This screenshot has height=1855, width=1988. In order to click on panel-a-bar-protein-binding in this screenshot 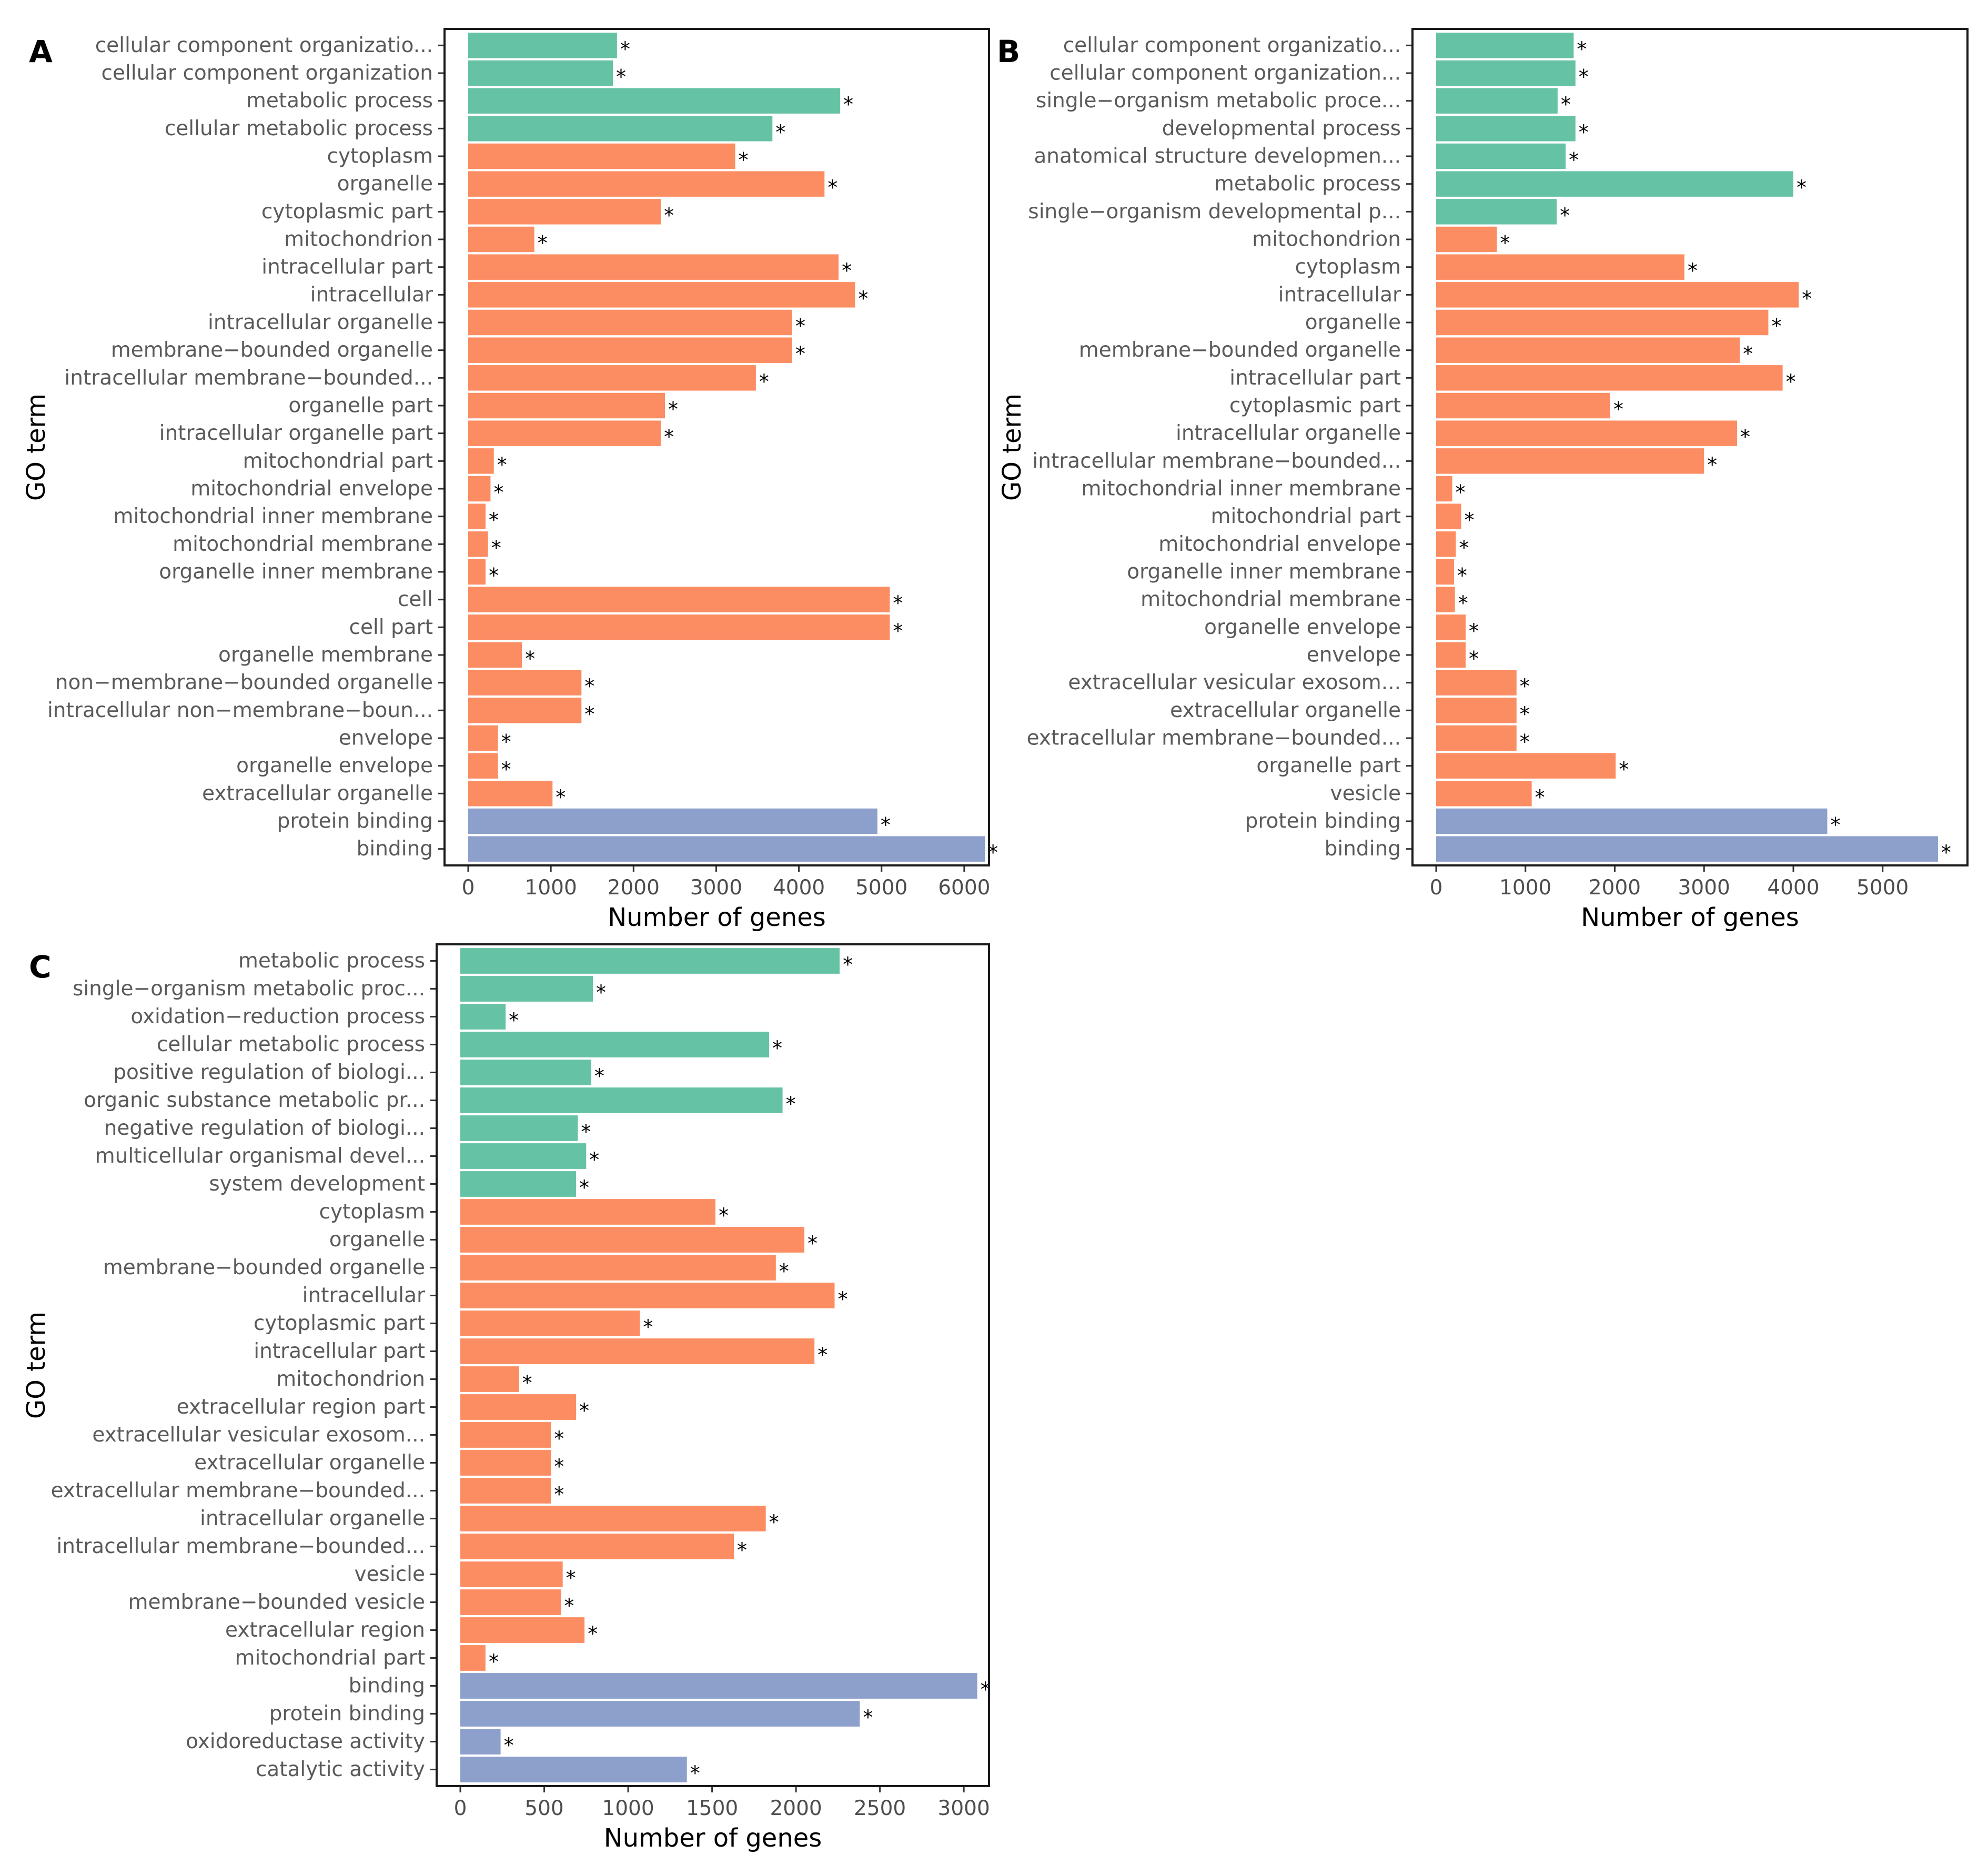, I will do `click(672, 821)`.